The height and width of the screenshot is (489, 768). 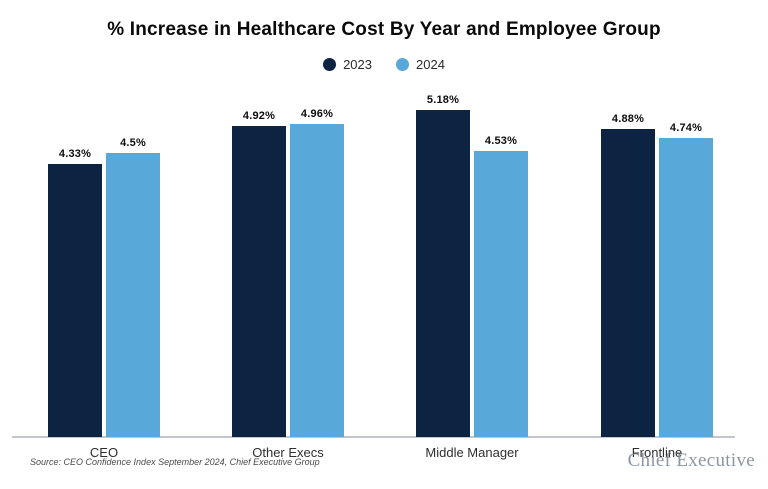 I want to click on category-label: CEO, so click(x=104, y=452).